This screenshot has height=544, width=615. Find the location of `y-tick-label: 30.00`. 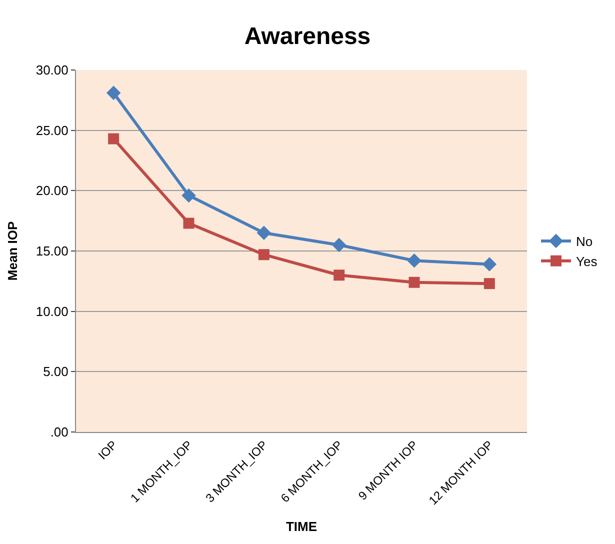

y-tick-label: 30.00 is located at coordinates (52, 70).